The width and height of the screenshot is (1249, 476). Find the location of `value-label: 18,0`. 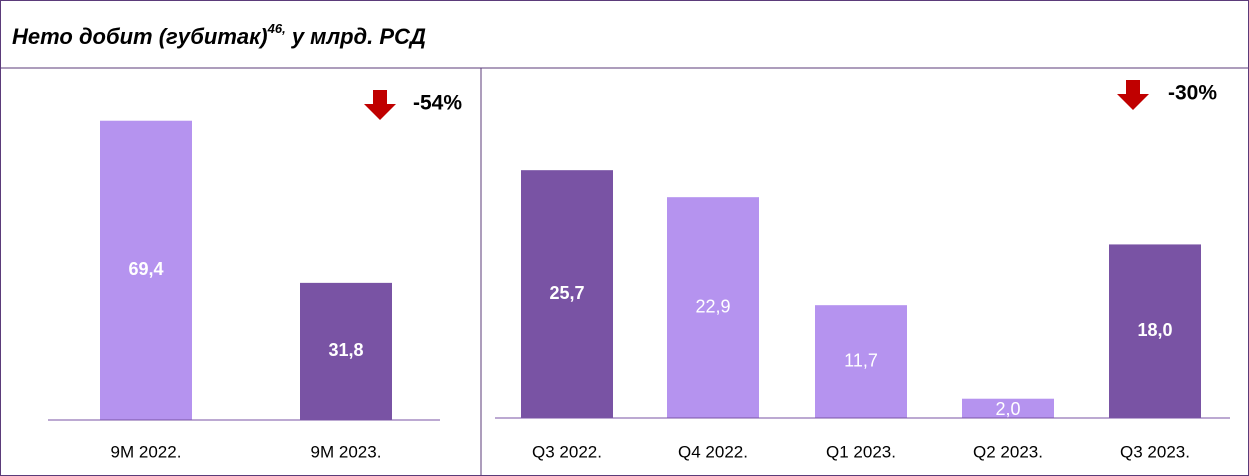

value-label: 18,0 is located at coordinates (1154, 330).